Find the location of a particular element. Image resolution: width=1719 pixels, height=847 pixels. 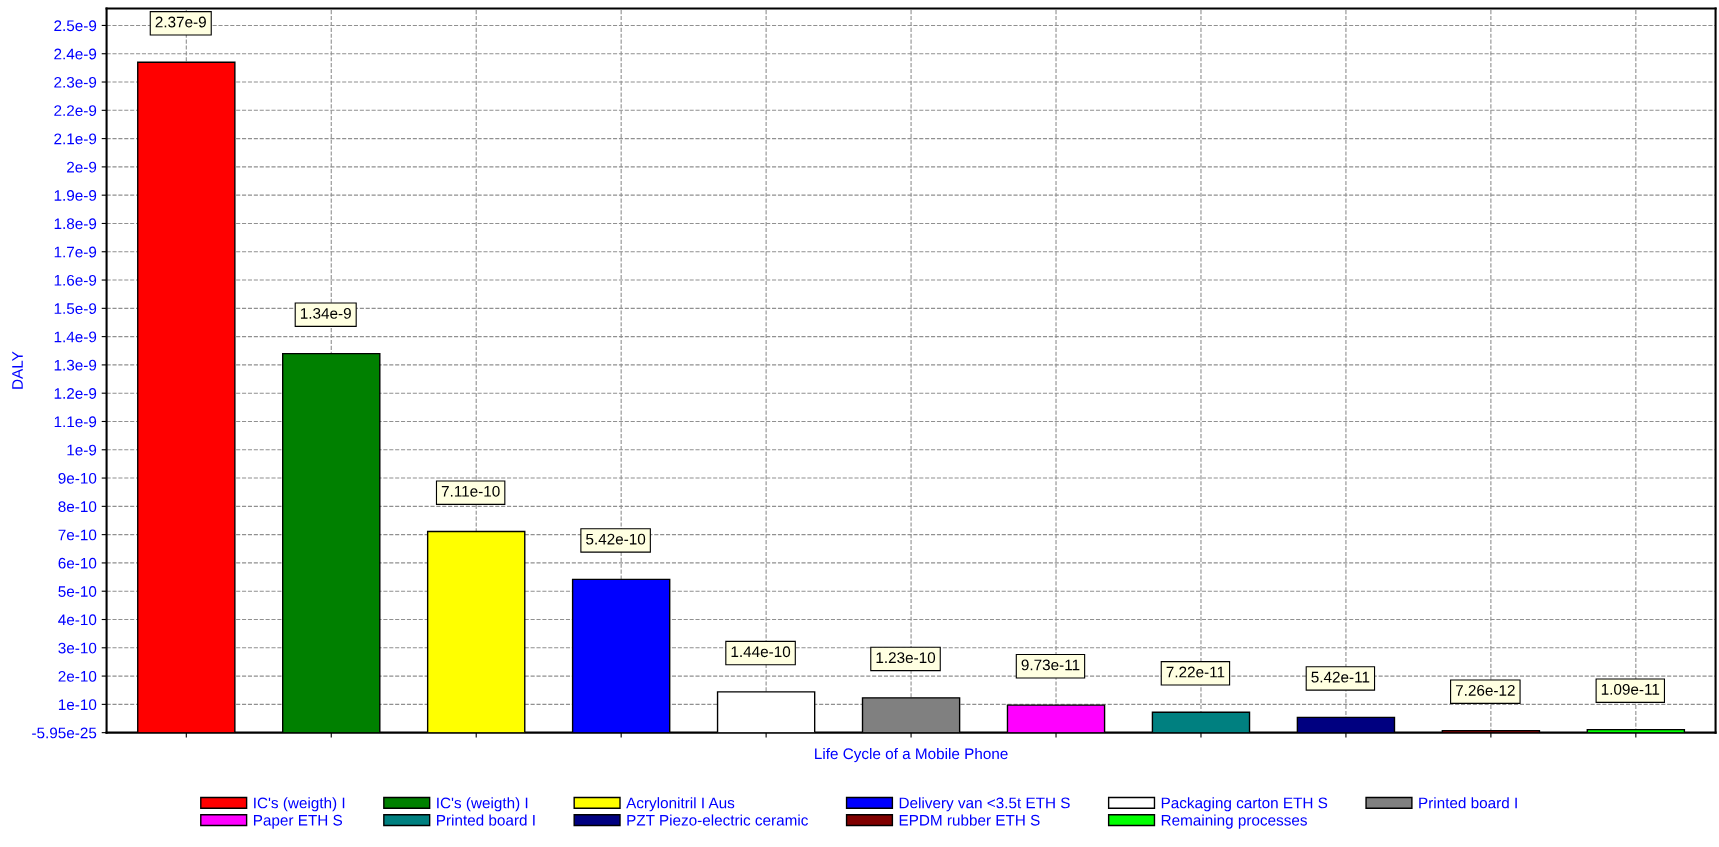

legend-label: Delivery van <3.5t ETH S is located at coordinates (984, 804).